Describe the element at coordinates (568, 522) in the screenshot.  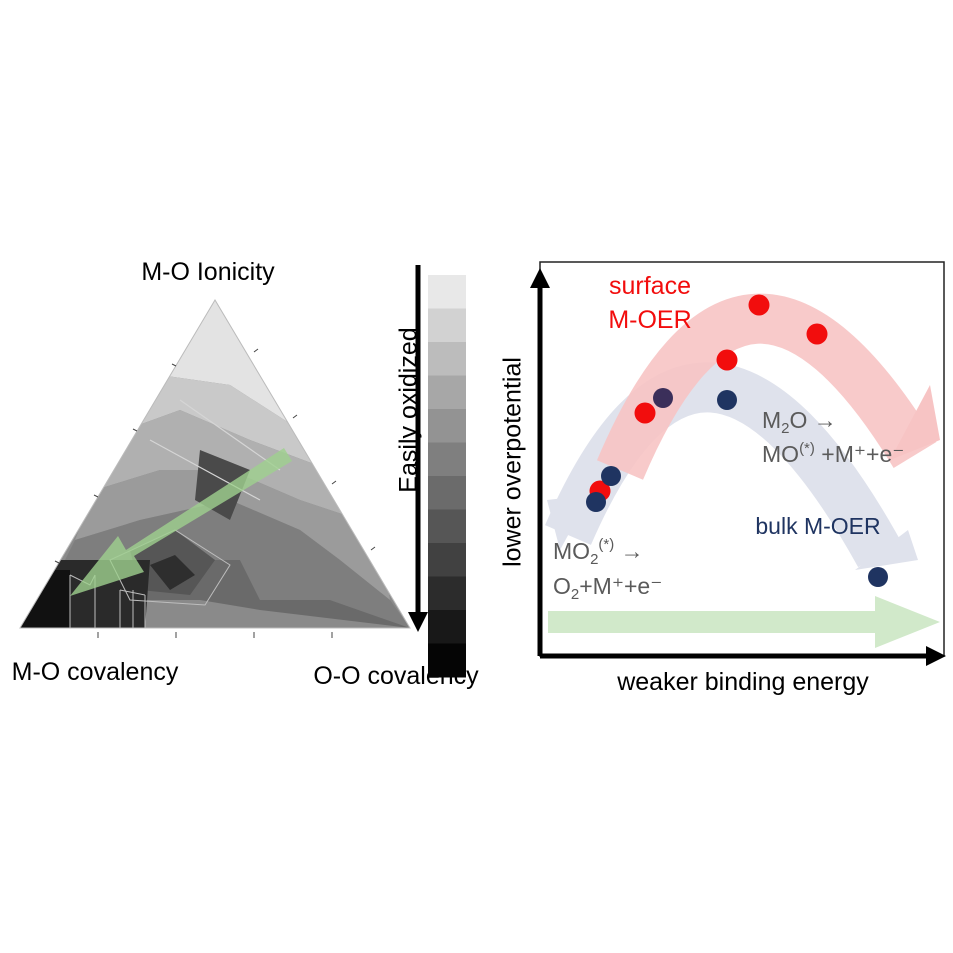
I see `bulk-band-tail` at that location.